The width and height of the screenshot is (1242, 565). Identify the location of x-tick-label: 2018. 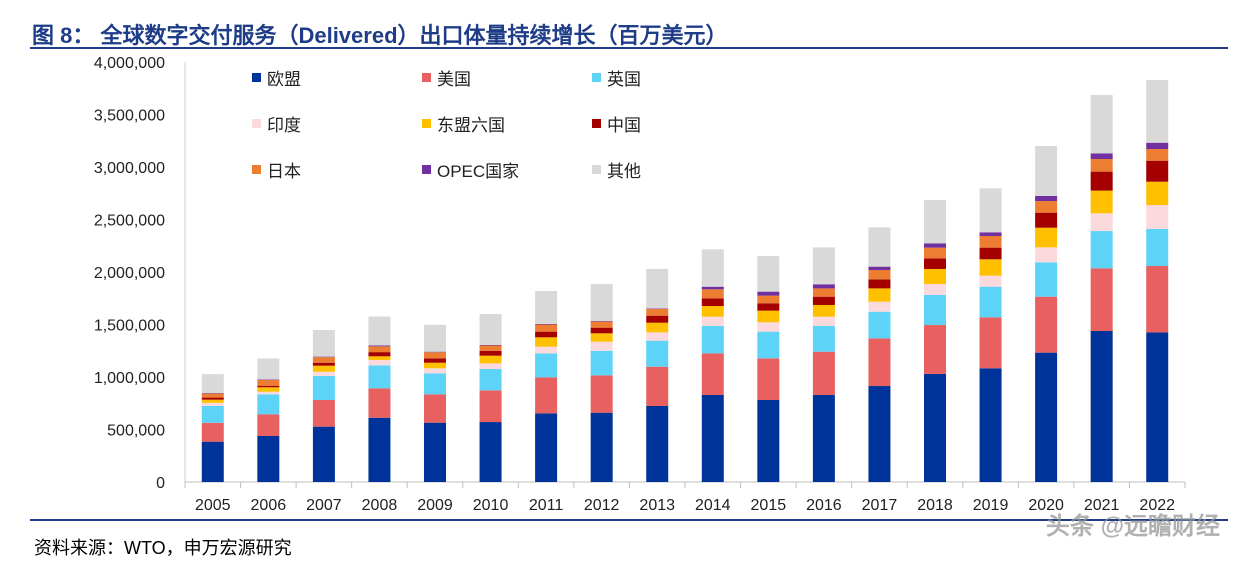
(935, 505).